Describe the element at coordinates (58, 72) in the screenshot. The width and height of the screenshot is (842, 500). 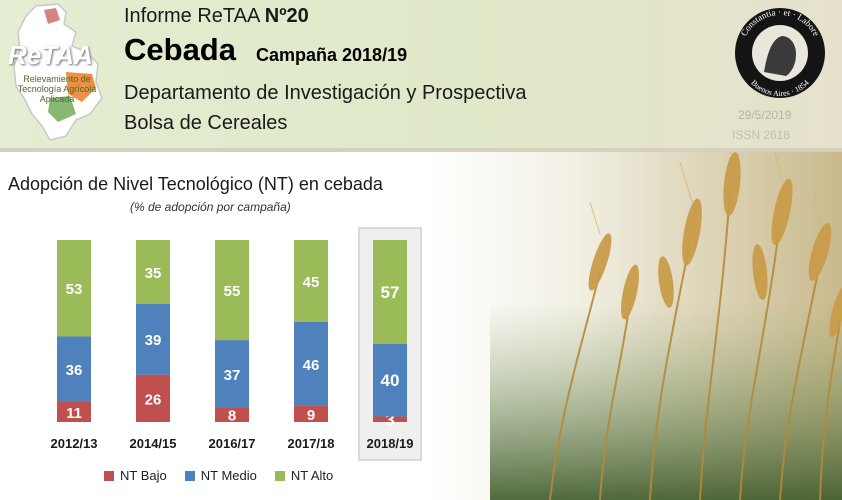
I see `argentina-map-icon` at that location.